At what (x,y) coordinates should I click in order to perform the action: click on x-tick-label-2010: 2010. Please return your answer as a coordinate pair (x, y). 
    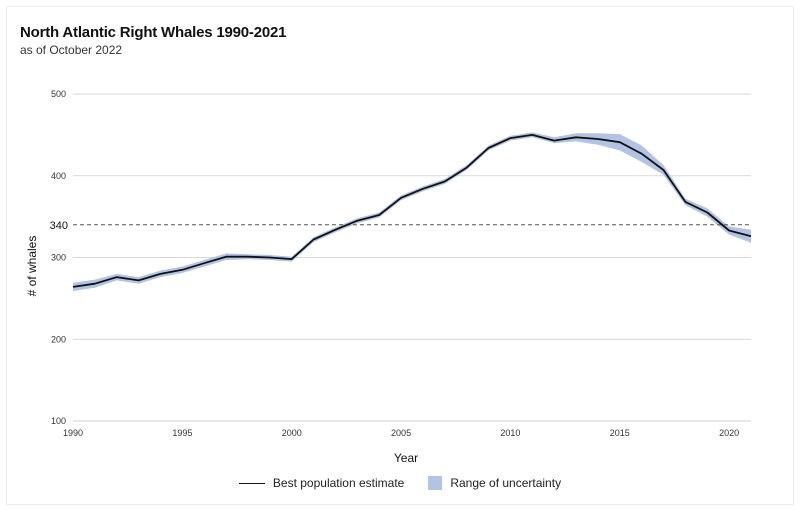
    Looking at the image, I should click on (510, 433).